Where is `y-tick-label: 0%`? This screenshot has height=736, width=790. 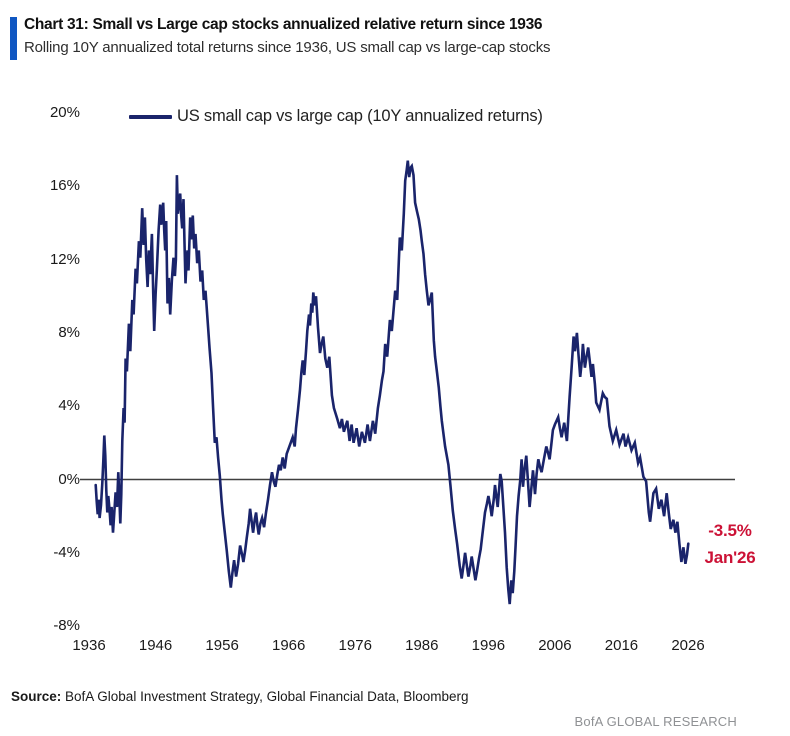
y-tick-label: 0% is located at coordinates (69, 479).